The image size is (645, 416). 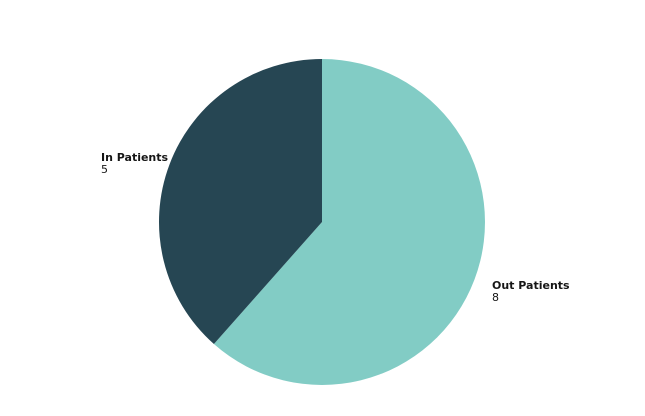 I want to click on data-label-out-patients-name: Out Patients, so click(x=531, y=285).